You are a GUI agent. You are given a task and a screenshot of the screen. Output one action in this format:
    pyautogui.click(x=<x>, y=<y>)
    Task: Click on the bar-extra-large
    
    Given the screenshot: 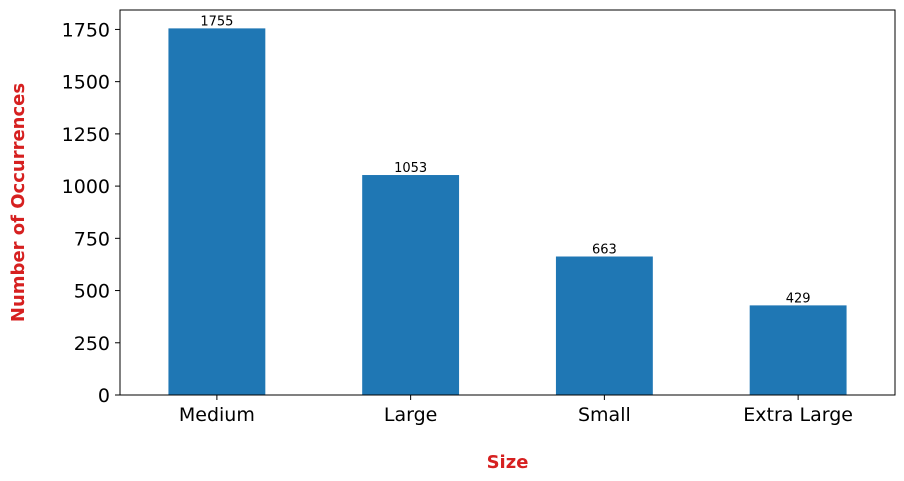 What is the action you would take?
    pyautogui.click(x=798, y=350)
    